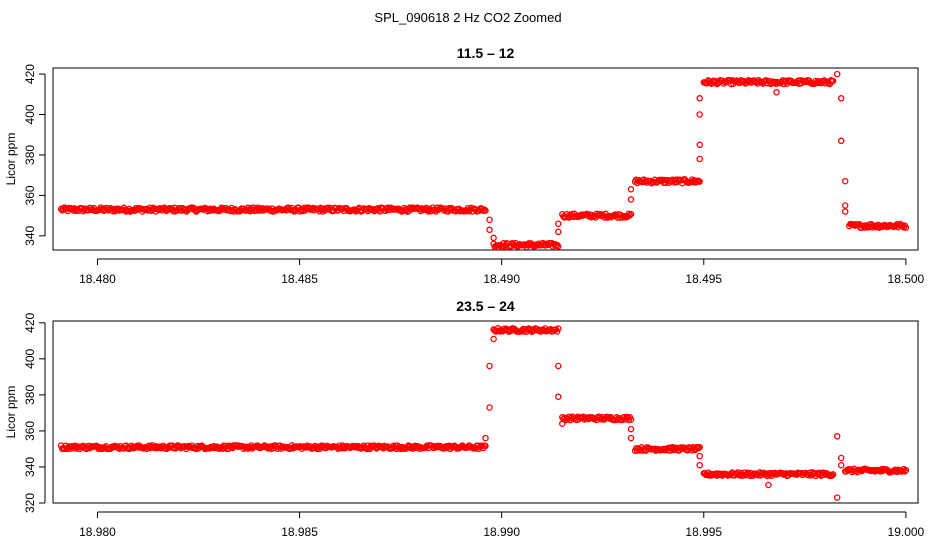  I want to click on x-axis: 18.980 18.985 18.990 18.995 19.000, so click(502, 525).